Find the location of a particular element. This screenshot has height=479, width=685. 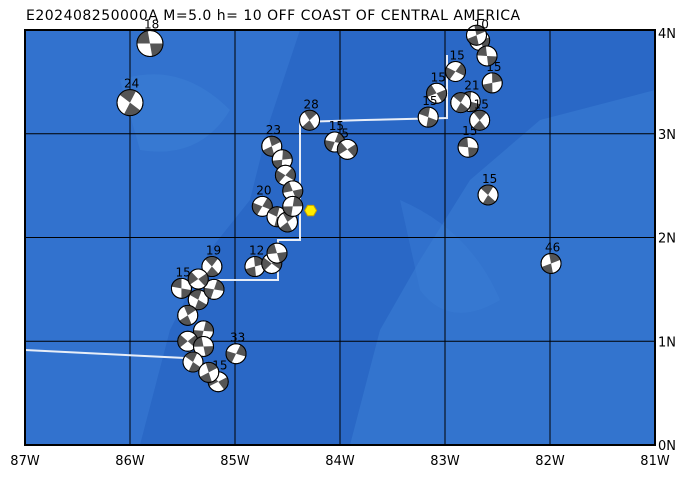

depth-label: 46 is located at coordinates (552, 247).